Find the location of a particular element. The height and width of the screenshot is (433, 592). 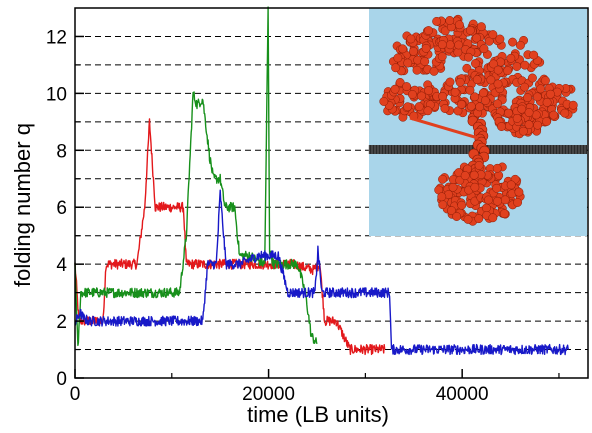

y-tick-label: 8 is located at coordinates (61, 151).